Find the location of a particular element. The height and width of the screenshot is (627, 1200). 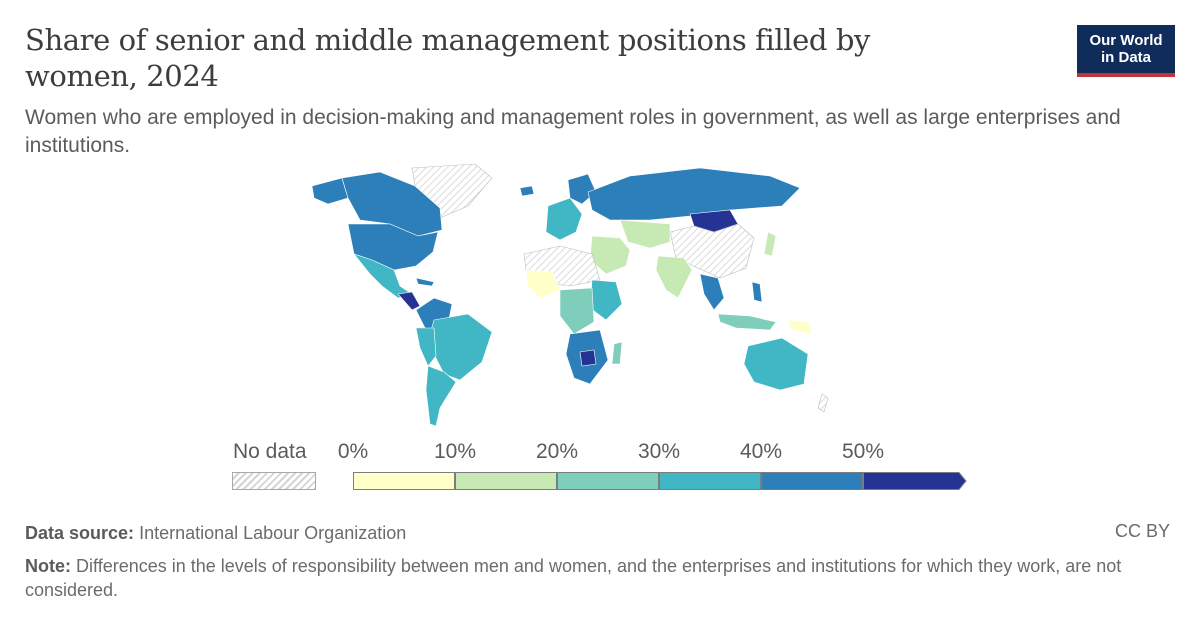

peru-bolivia is located at coordinates (426, 347).